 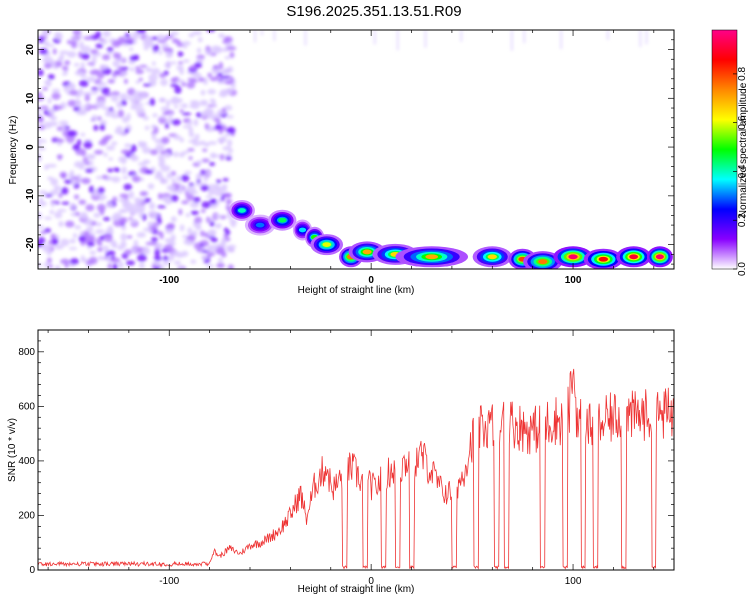 I want to click on colorbar-tick-label: 0.2, so click(x=742, y=220).